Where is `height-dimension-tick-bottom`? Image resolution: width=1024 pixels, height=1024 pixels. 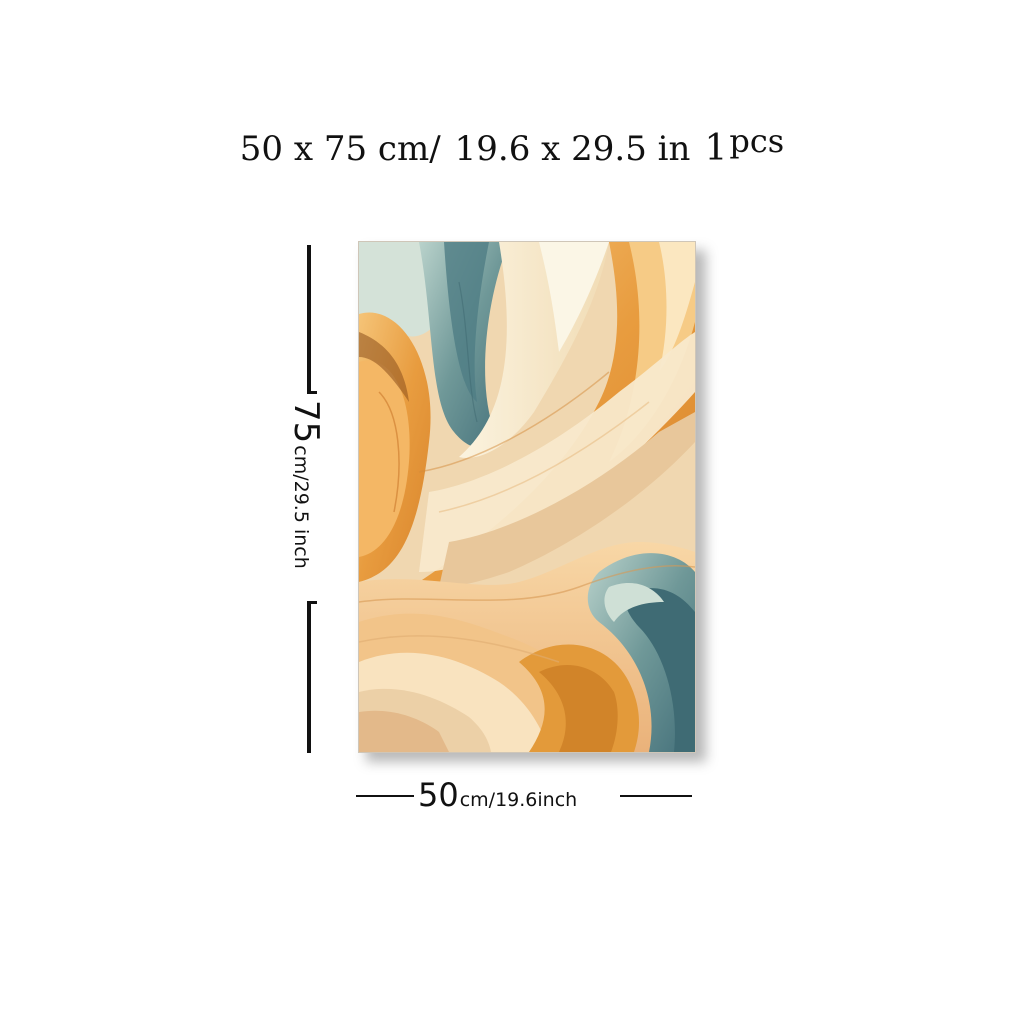 height-dimension-tick-bottom is located at coordinates (312, 602).